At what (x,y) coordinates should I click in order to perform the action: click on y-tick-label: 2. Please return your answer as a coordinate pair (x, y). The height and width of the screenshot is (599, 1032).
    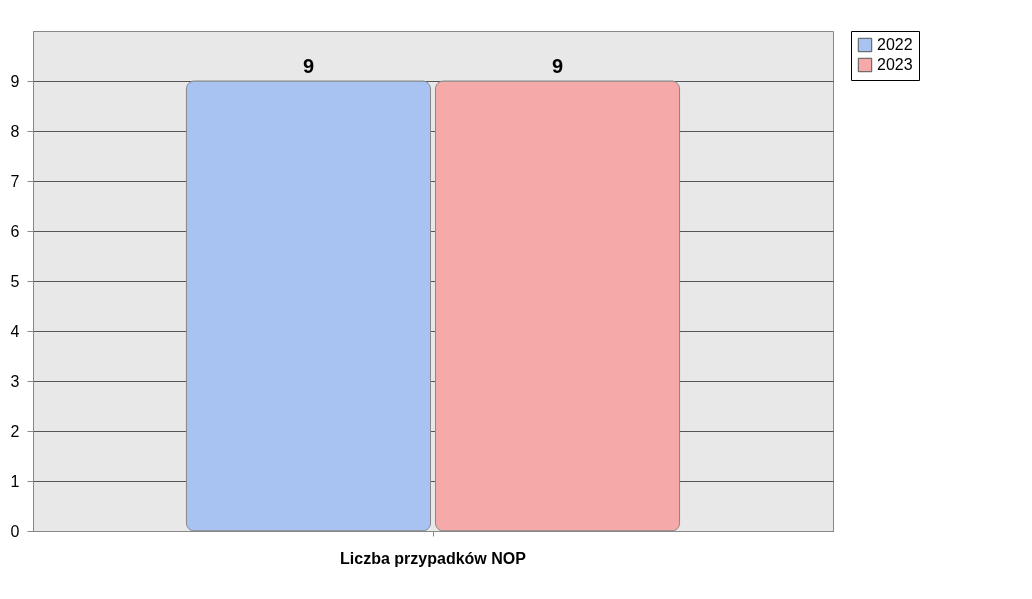
    Looking at the image, I should click on (15, 431).